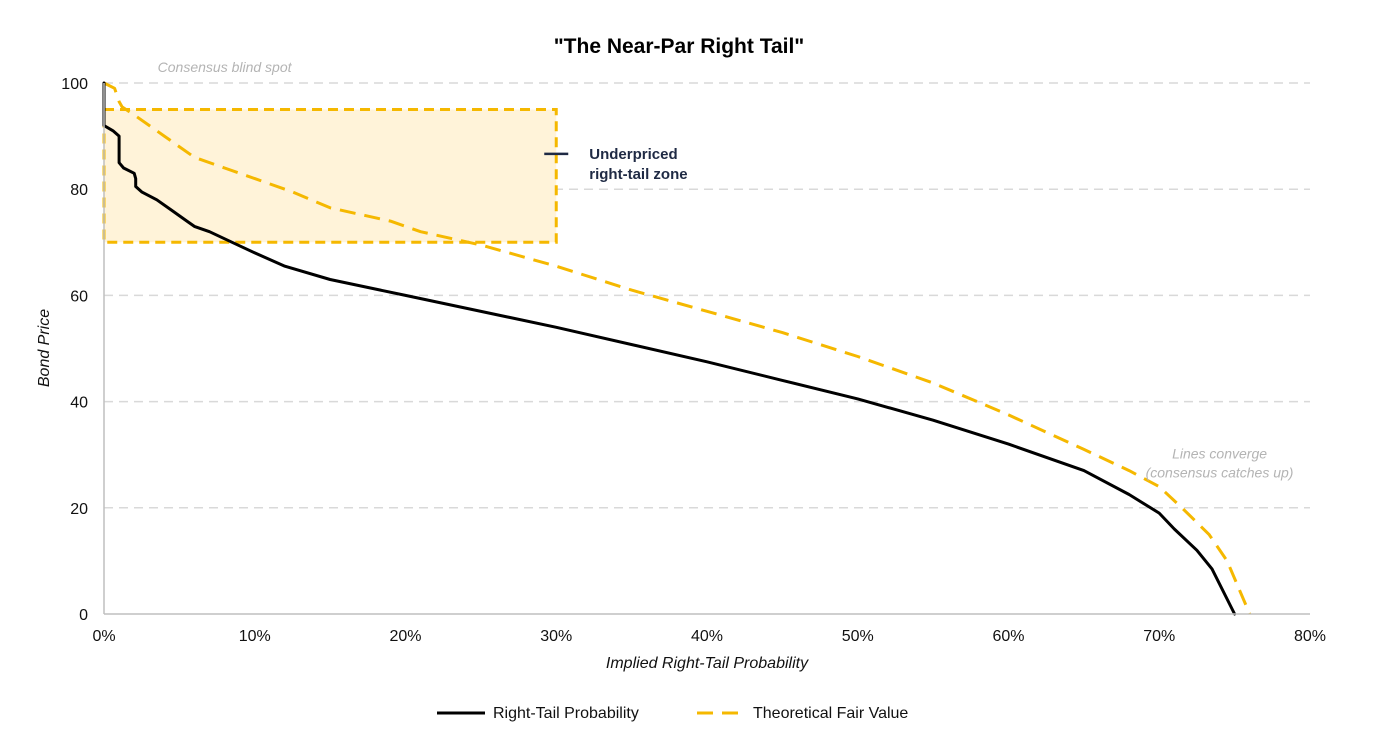 Image resolution: width=1377 pixels, height=740 pixels. What do you see at coordinates (1008, 636) in the screenshot?
I see `x-tick-label: 60%` at bounding box center [1008, 636].